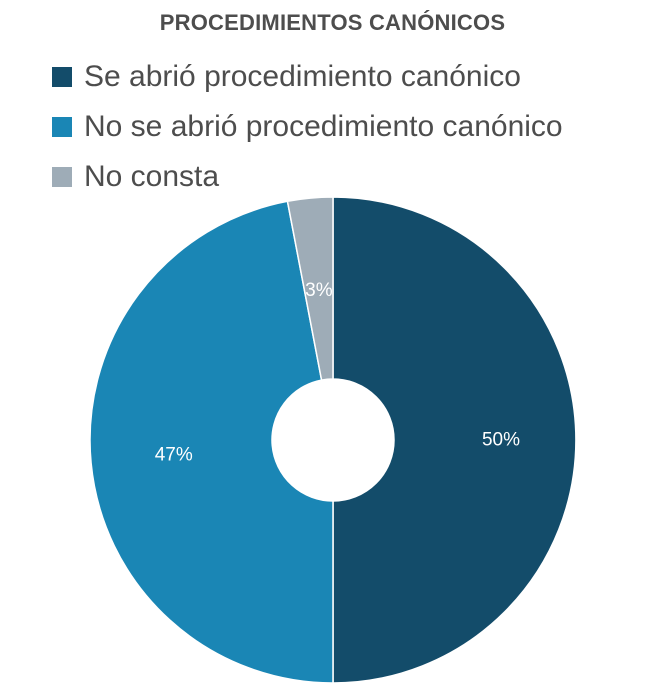 This screenshot has height=700, width=665. What do you see at coordinates (501, 440) in the screenshot?
I see `slice-label-opened: 50%` at bounding box center [501, 440].